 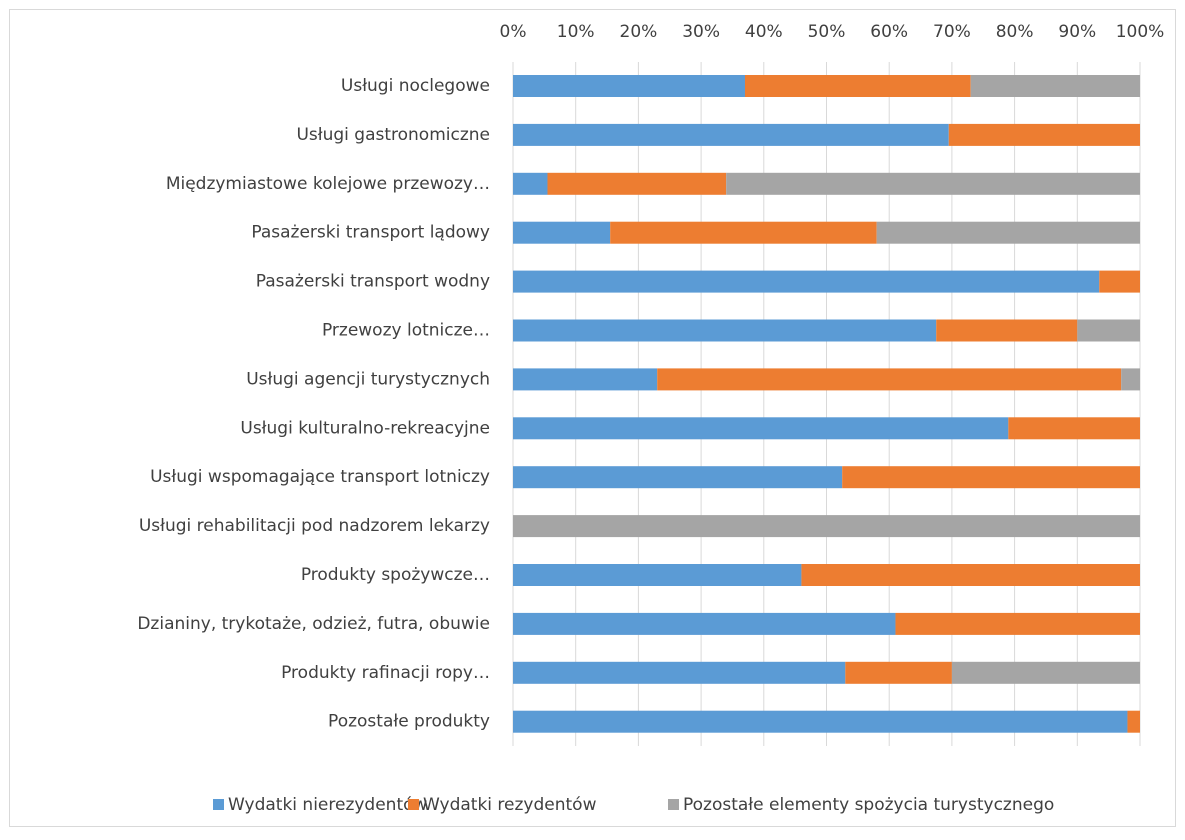 I want to click on x-tick-label: 70%, so click(x=952, y=32).